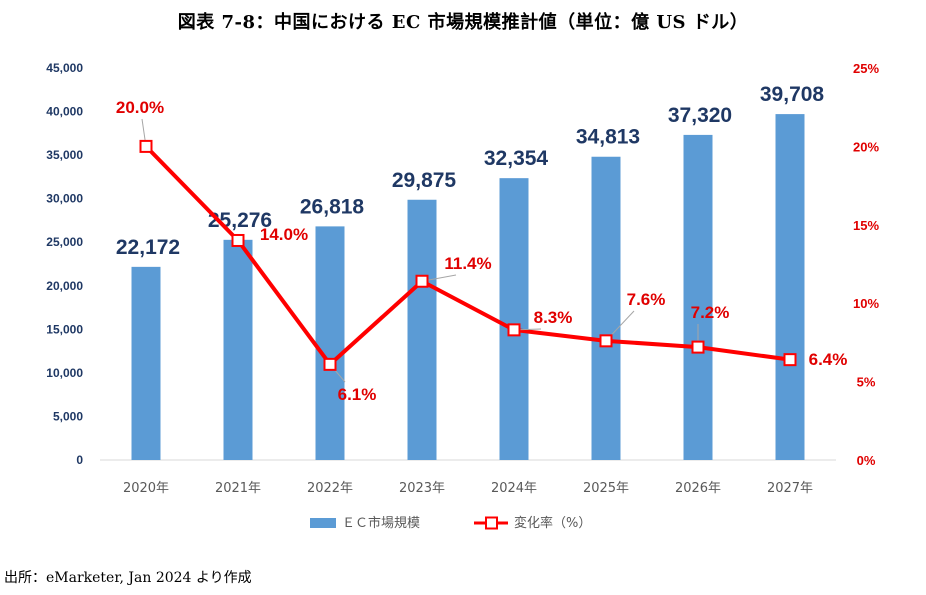 Image resolution: width=926 pixels, height=595 pixels. Describe the element at coordinates (128, 578) in the screenshot. I see `source-note: 出所：eMarketer, Jan 2024 より作成` at that location.